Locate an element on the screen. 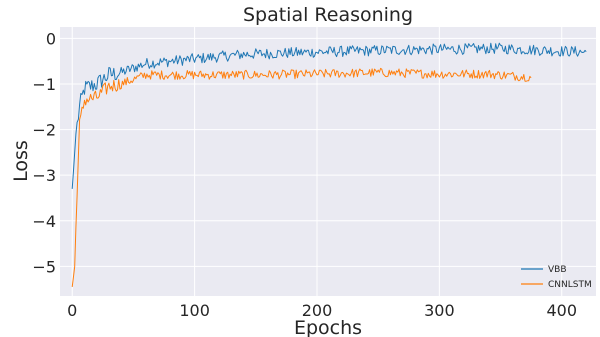 The image size is (600, 337). y-tick-label: 0 is located at coordinates (51, 38).